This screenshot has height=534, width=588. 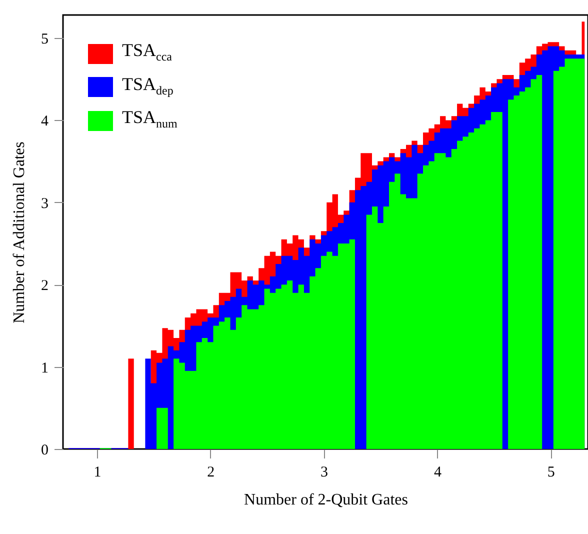 What do you see at coordinates (45, 122) in the screenshot?
I see `y-tick-label: 4` at bounding box center [45, 122].